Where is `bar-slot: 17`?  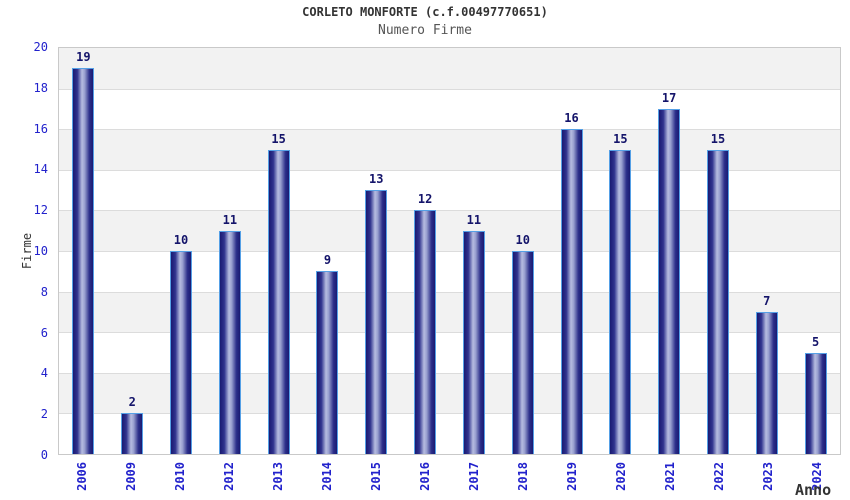
bar-slot: 17 is located at coordinates (669, 251).